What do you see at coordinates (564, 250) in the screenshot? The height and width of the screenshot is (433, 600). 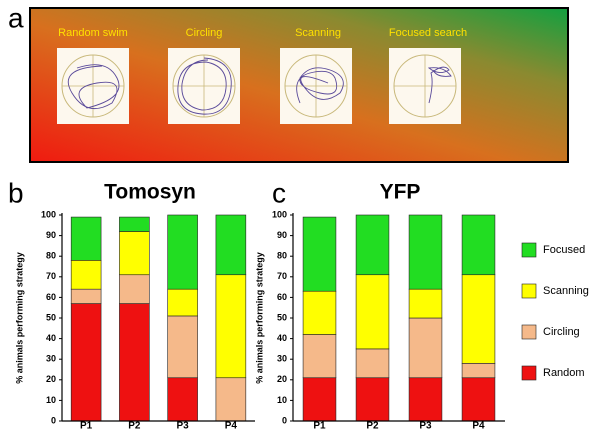 I see `legend-label: Focused` at bounding box center [564, 250].